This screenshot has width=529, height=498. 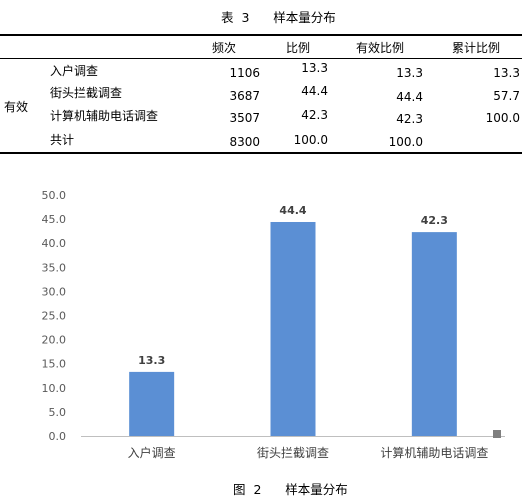 I want to click on header-valid-pct: 有效比例, so click(x=380, y=48).